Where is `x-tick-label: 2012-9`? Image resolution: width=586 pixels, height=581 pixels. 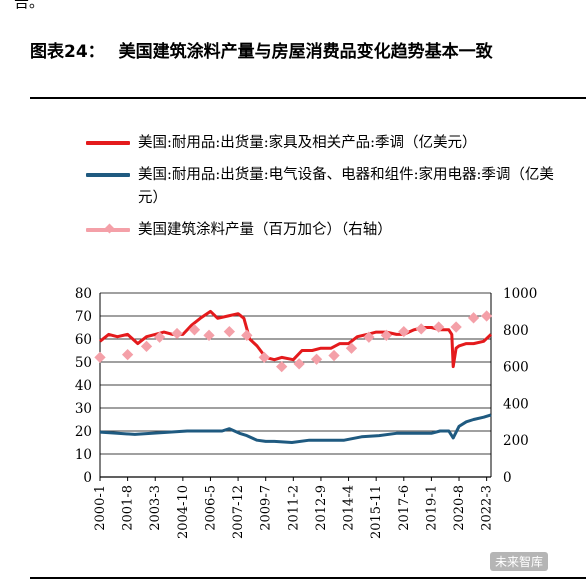
x-tick-label: 2012-9 is located at coordinates (321, 508).